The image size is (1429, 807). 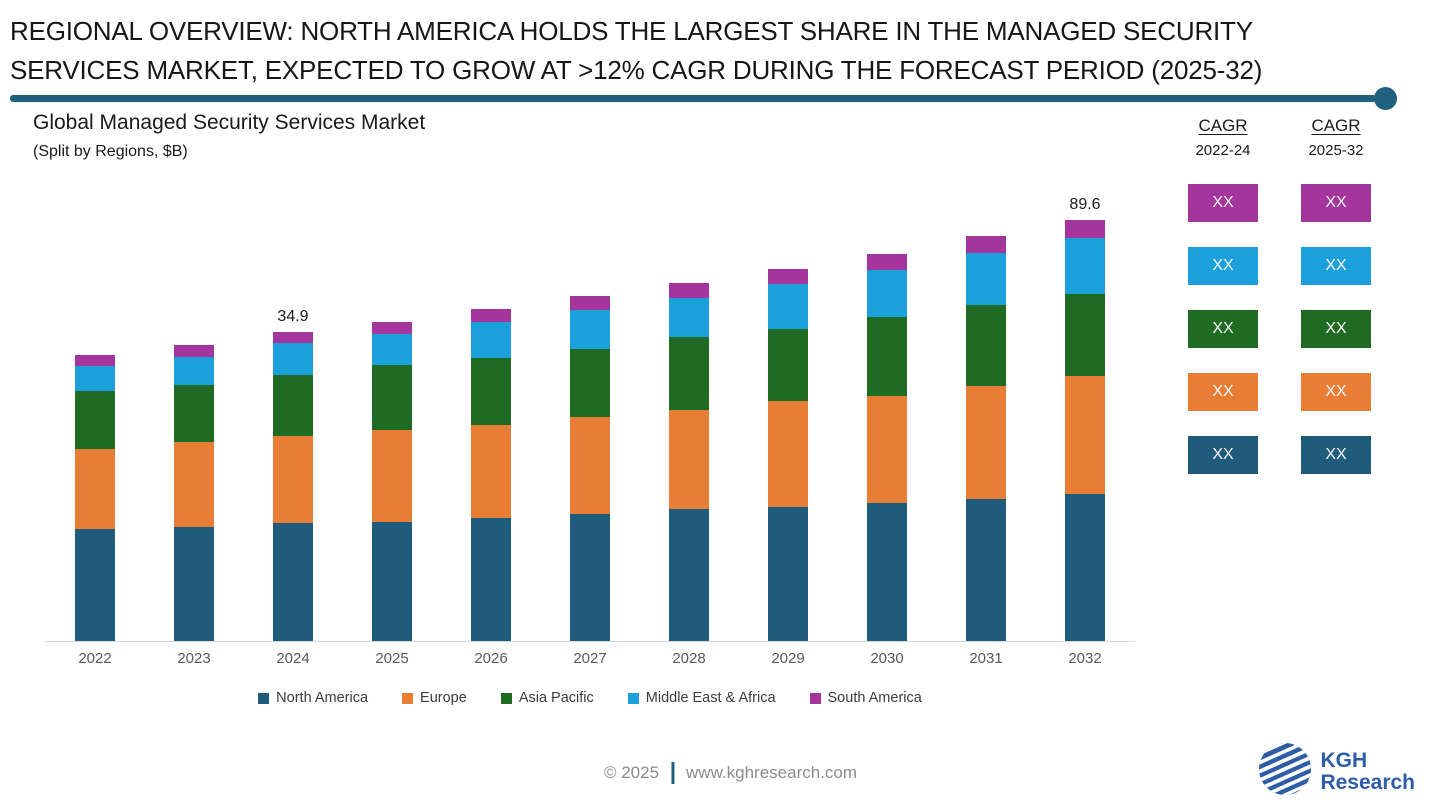 I want to click on cagr-value-south-america-2: XX, so click(x=1336, y=203).